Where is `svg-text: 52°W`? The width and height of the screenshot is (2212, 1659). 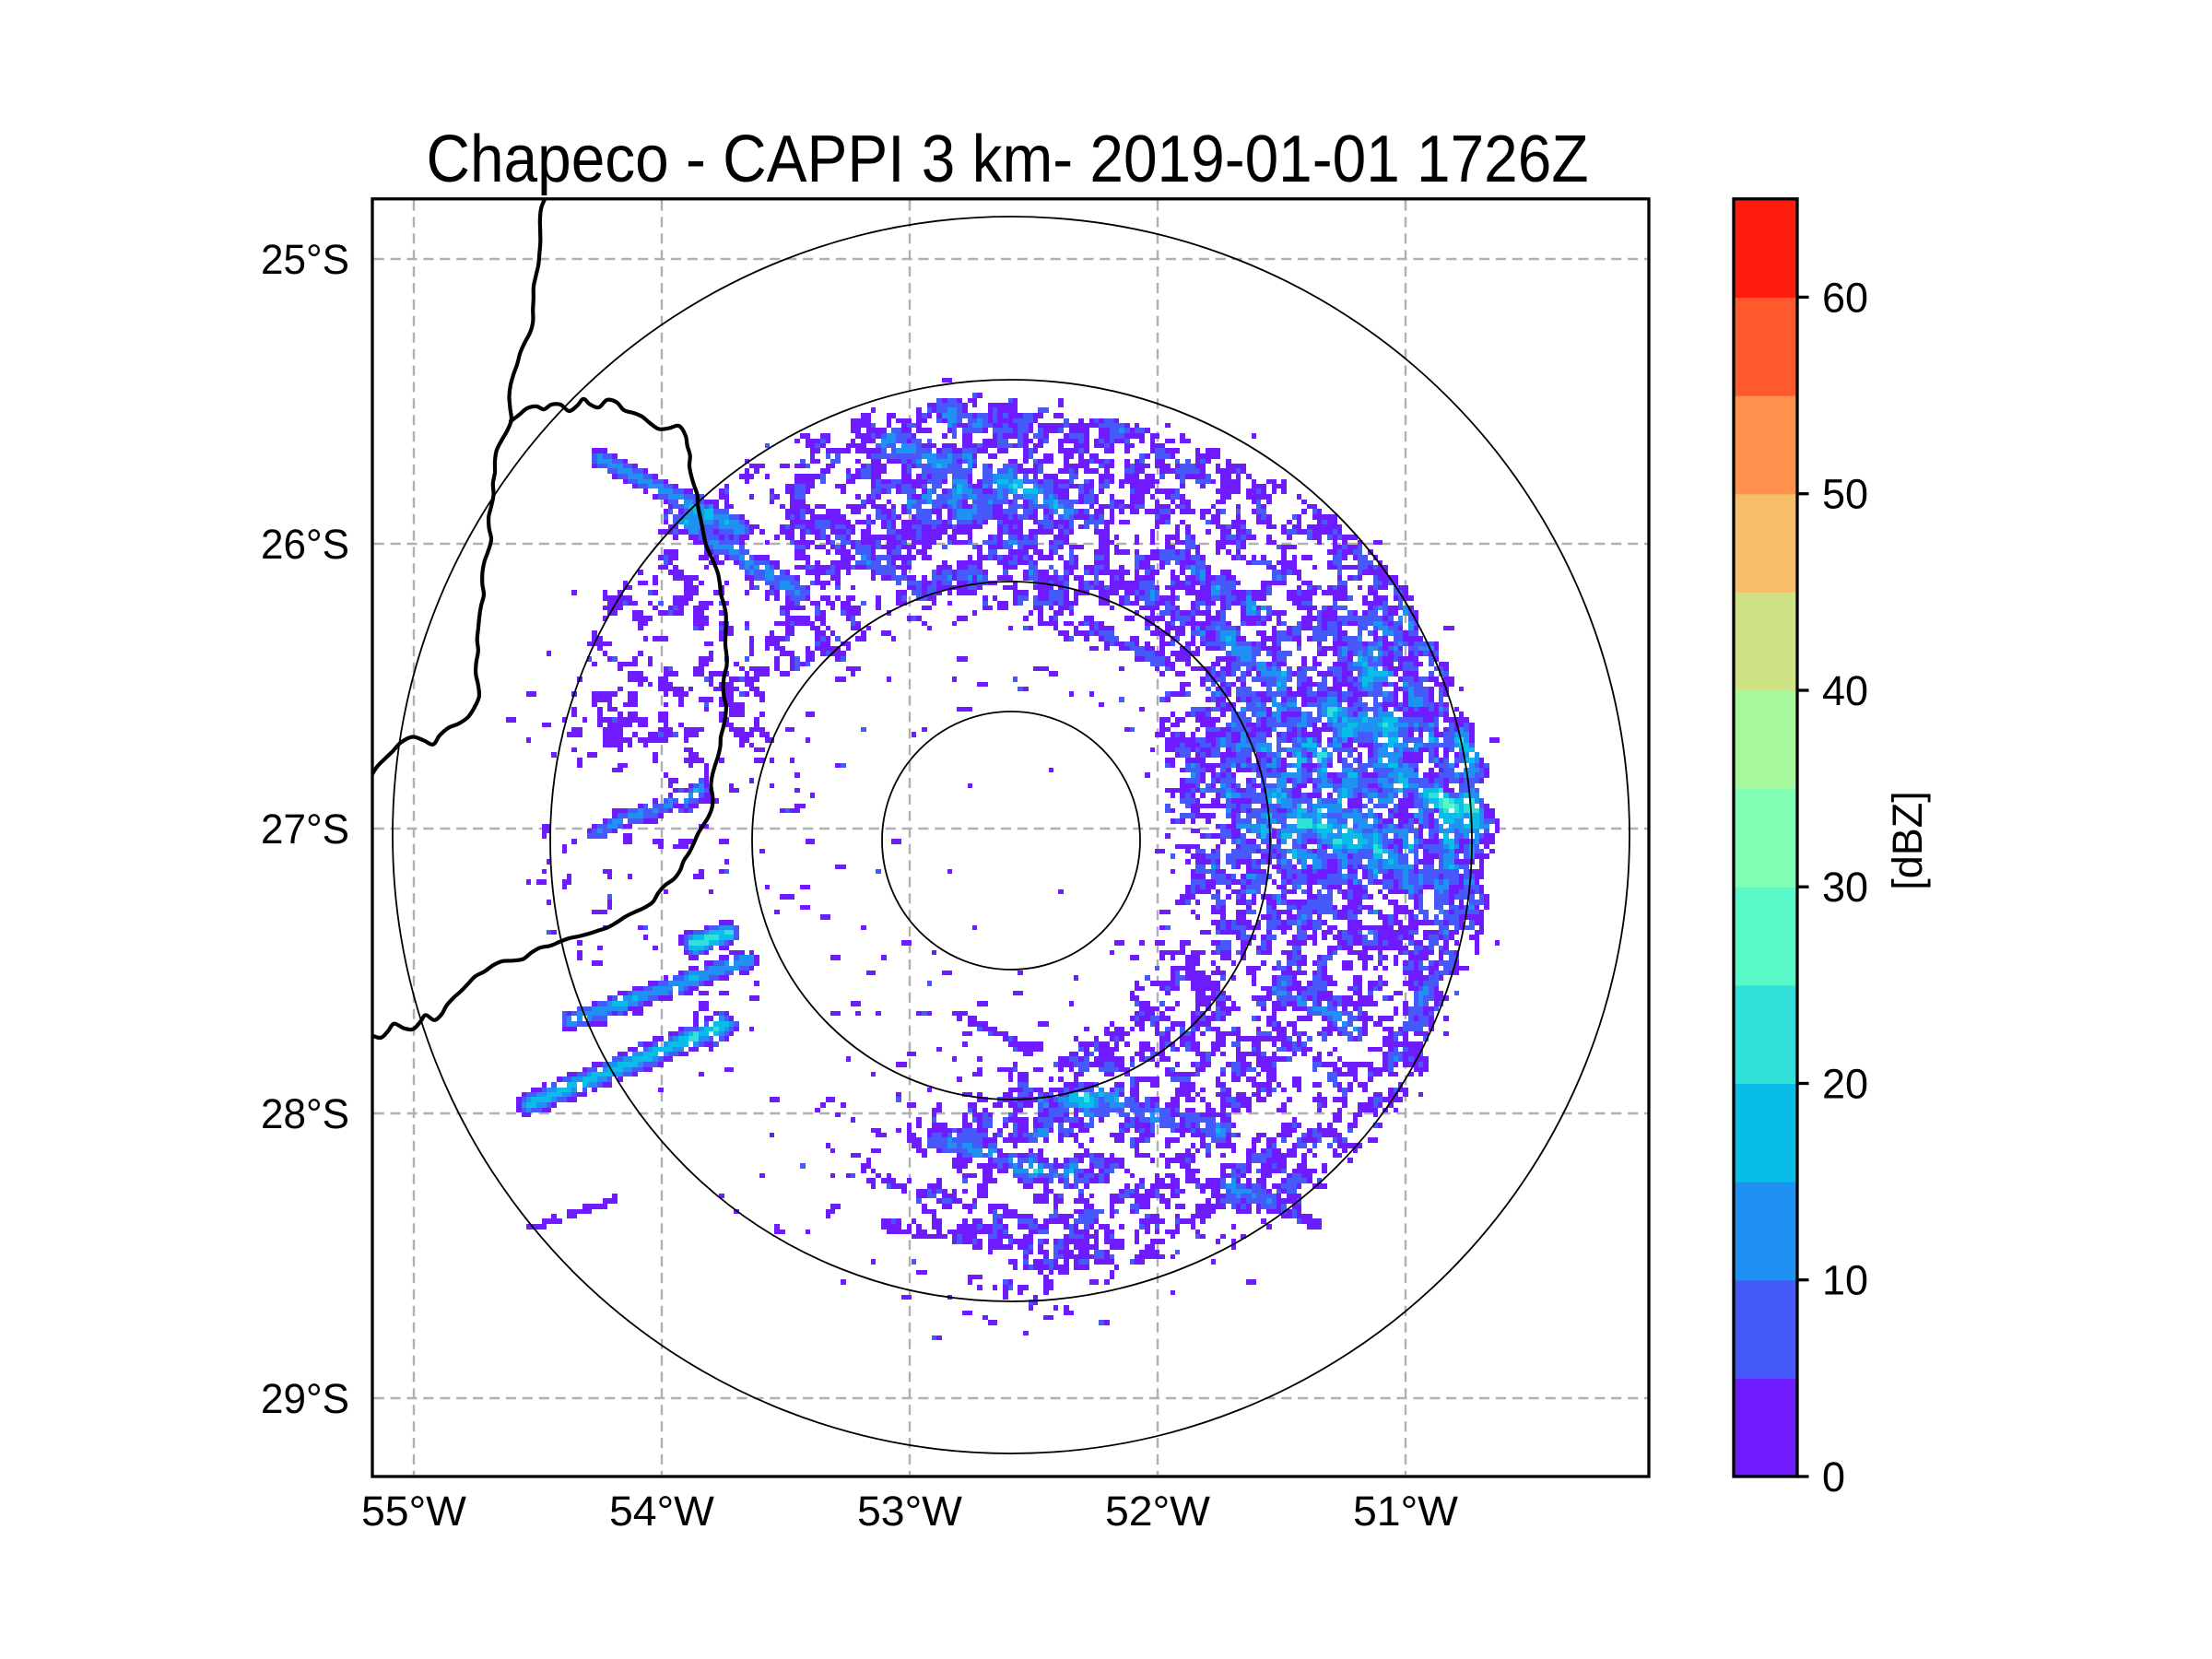
svg-text: 52°W is located at coordinates (1158, 1511).